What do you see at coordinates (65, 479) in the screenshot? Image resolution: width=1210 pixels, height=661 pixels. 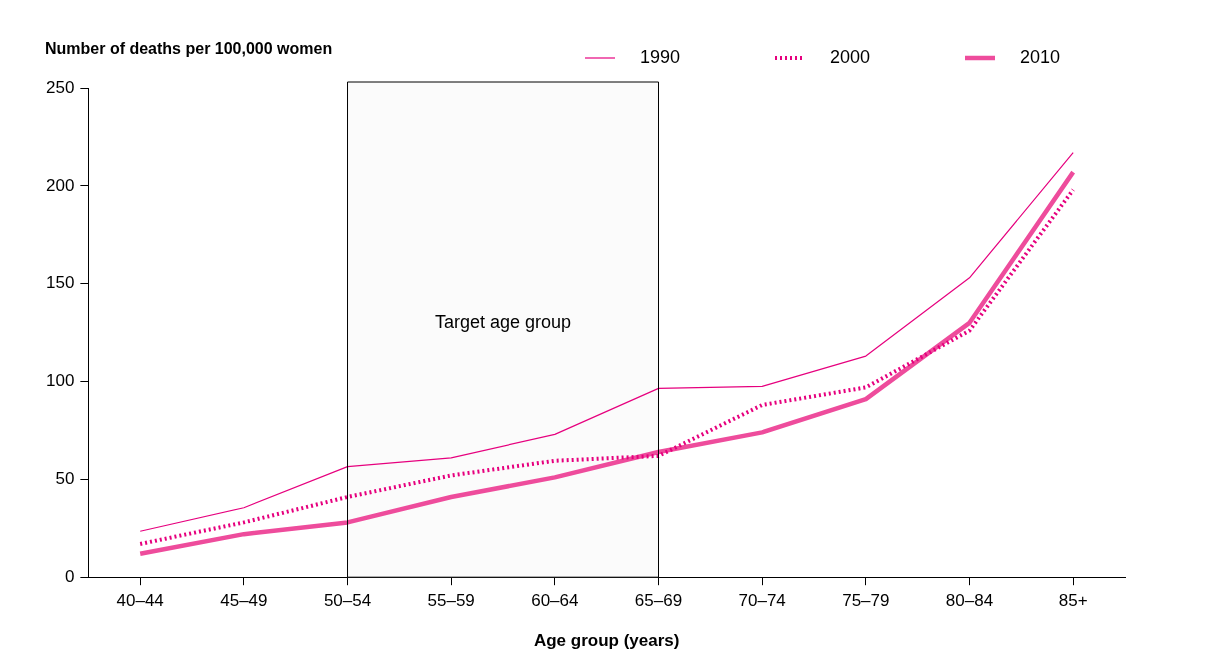 I see `y-tick-label: 50` at bounding box center [65, 479].